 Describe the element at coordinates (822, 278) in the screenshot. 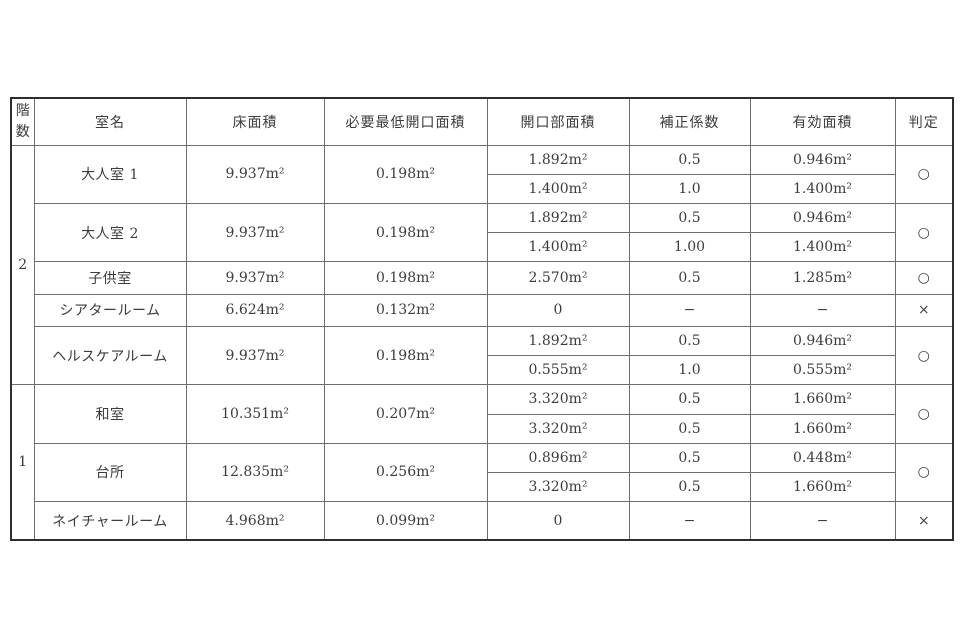

I see `effective-area-cell: 1.285m²` at that location.